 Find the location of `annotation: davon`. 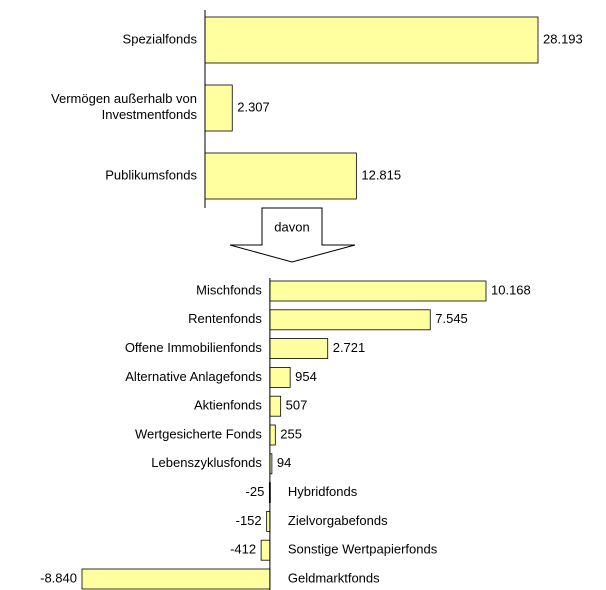

annotation: davon is located at coordinates (291, 226).